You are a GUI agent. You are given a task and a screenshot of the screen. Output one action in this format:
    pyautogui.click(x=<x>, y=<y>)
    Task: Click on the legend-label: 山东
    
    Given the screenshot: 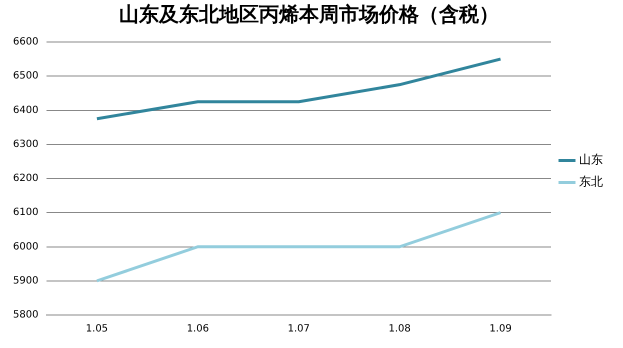 What is the action you would take?
    pyautogui.click(x=591, y=159)
    